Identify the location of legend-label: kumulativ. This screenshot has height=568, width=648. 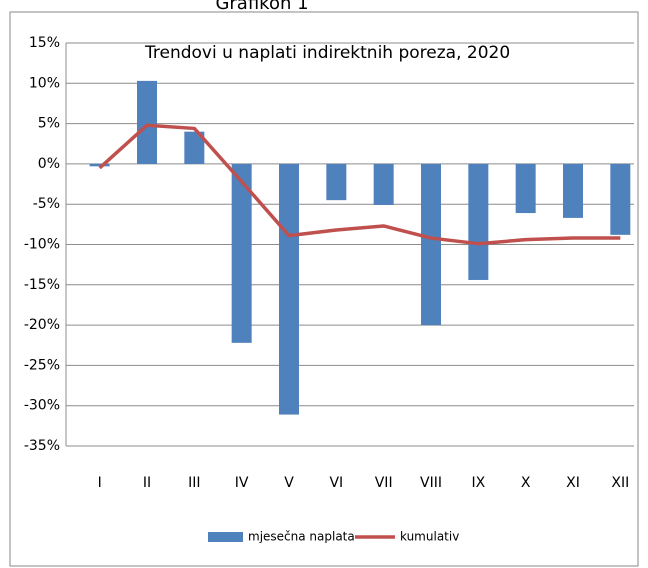
(429, 537).